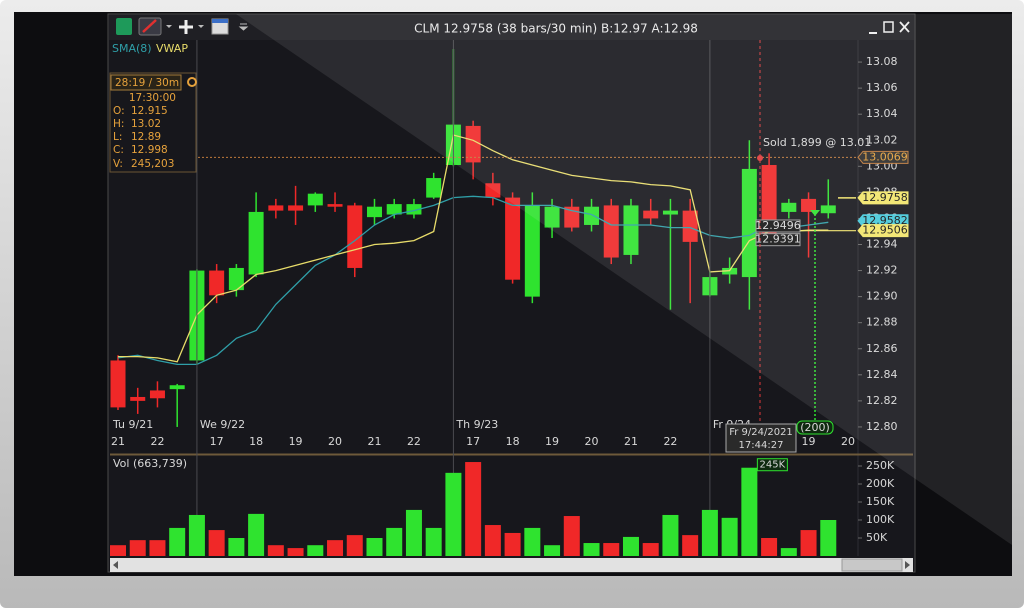  Describe the element at coordinates (885, 220) in the screenshot. I see `price-tag-label: 12.9582` at that location.